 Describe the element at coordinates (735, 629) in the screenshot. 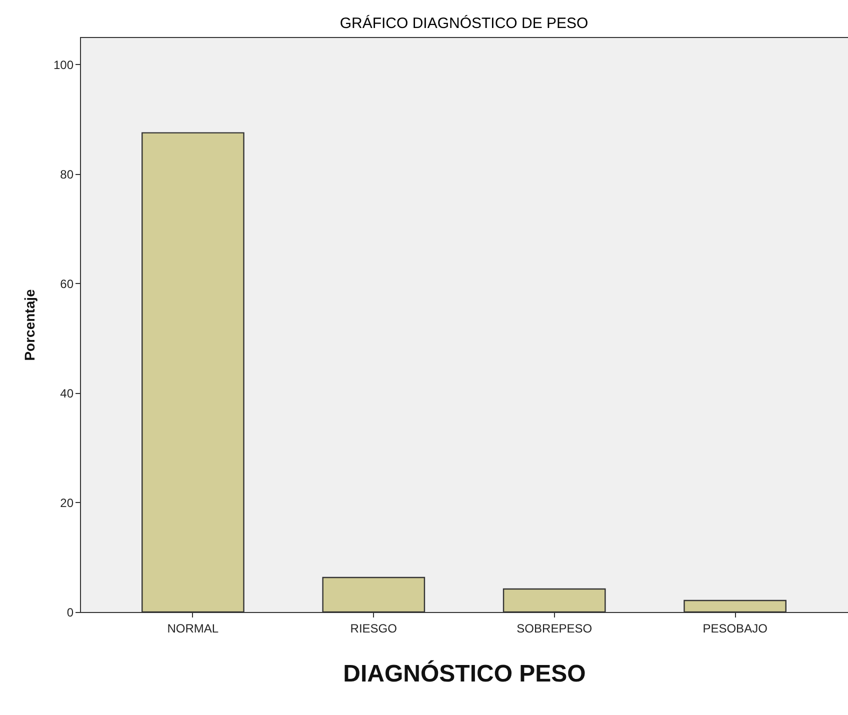

I see `x-tick-label: PESOBAJO` at that location.